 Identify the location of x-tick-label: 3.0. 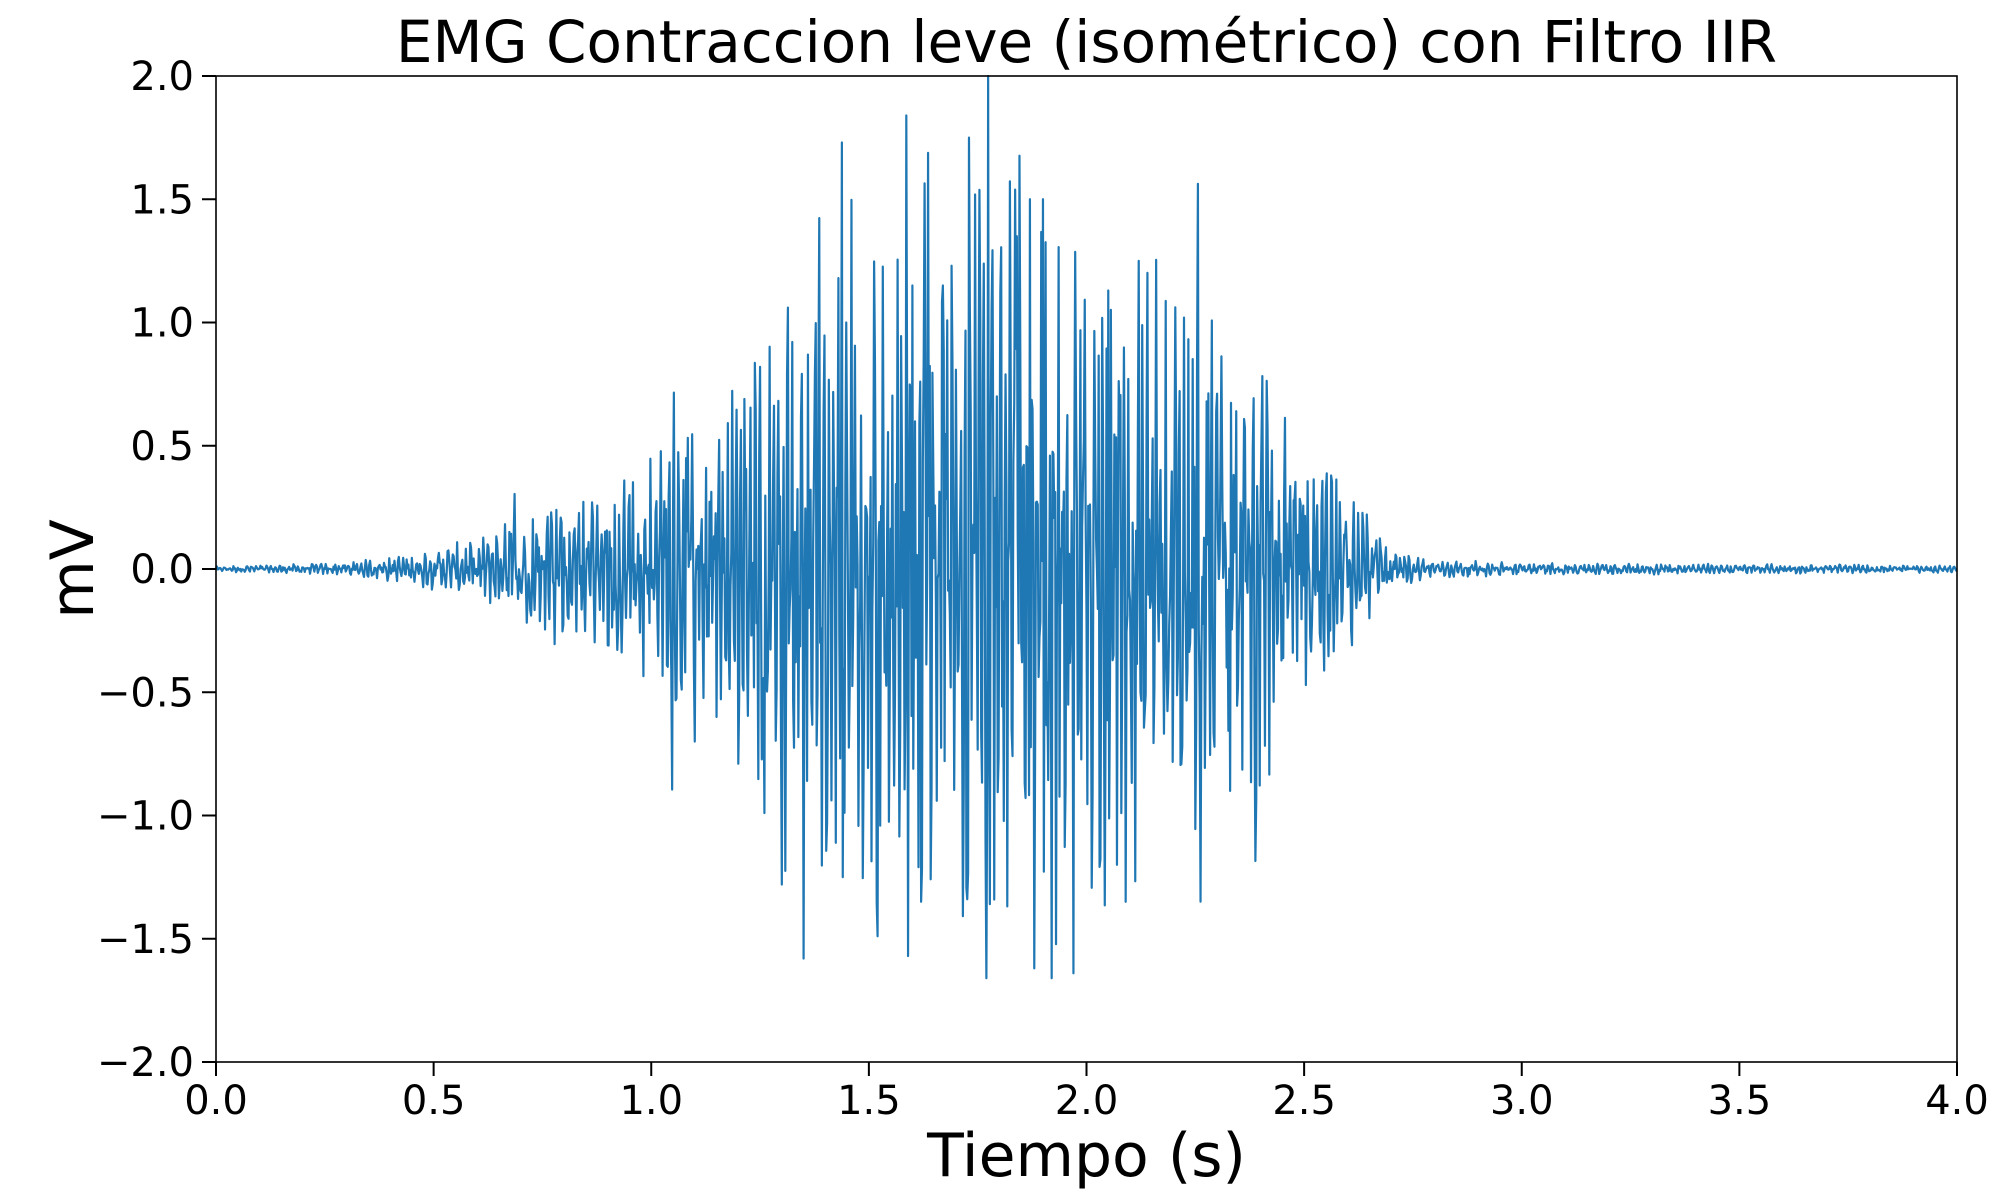
(1522, 1101).